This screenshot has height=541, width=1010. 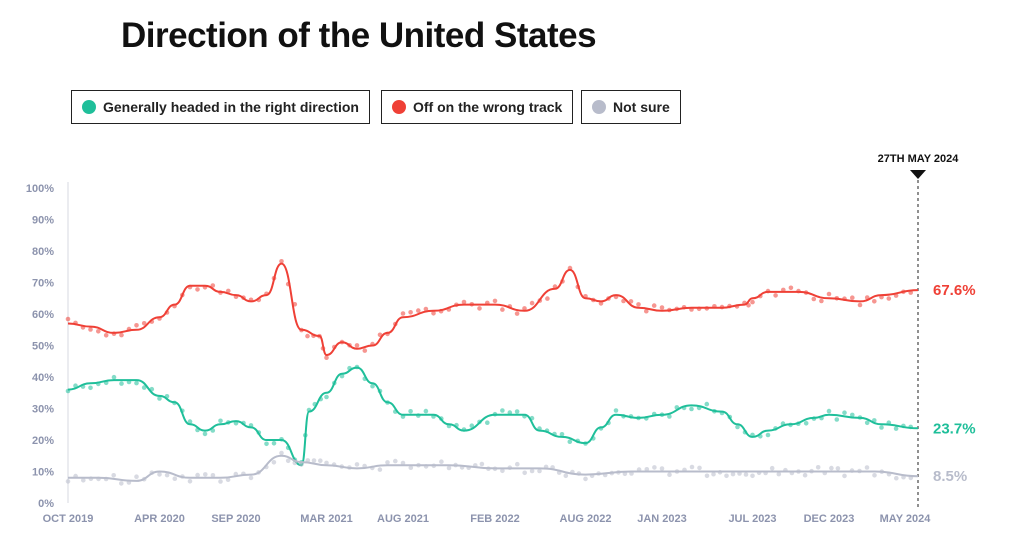 I want to click on x-tick-label: OCT 2019, so click(x=68, y=519).